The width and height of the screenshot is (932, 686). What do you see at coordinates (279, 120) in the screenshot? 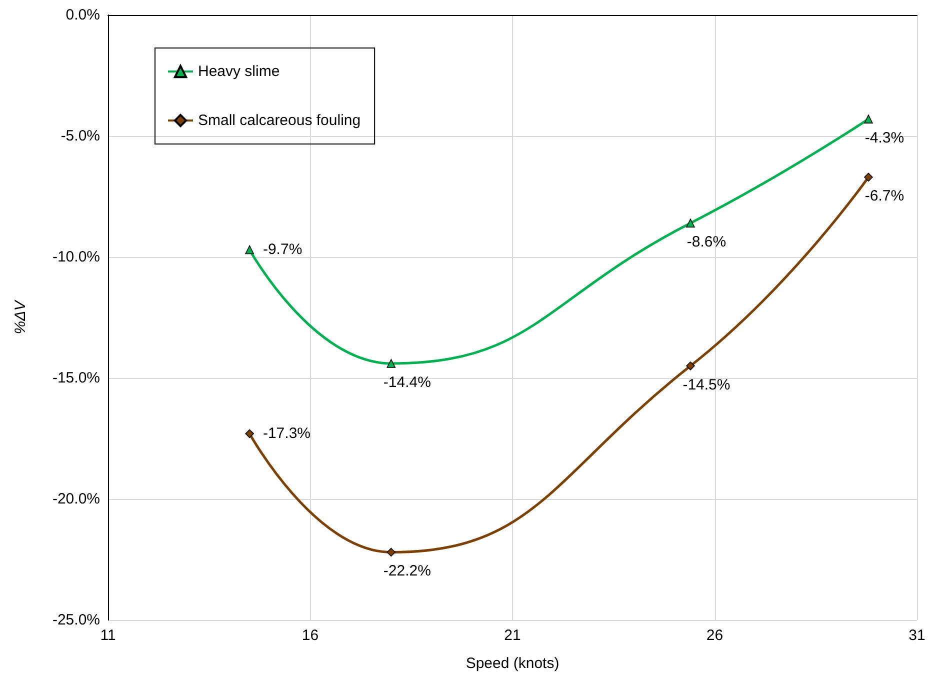
I see `legend-label: Small calcareous fouling` at bounding box center [279, 120].